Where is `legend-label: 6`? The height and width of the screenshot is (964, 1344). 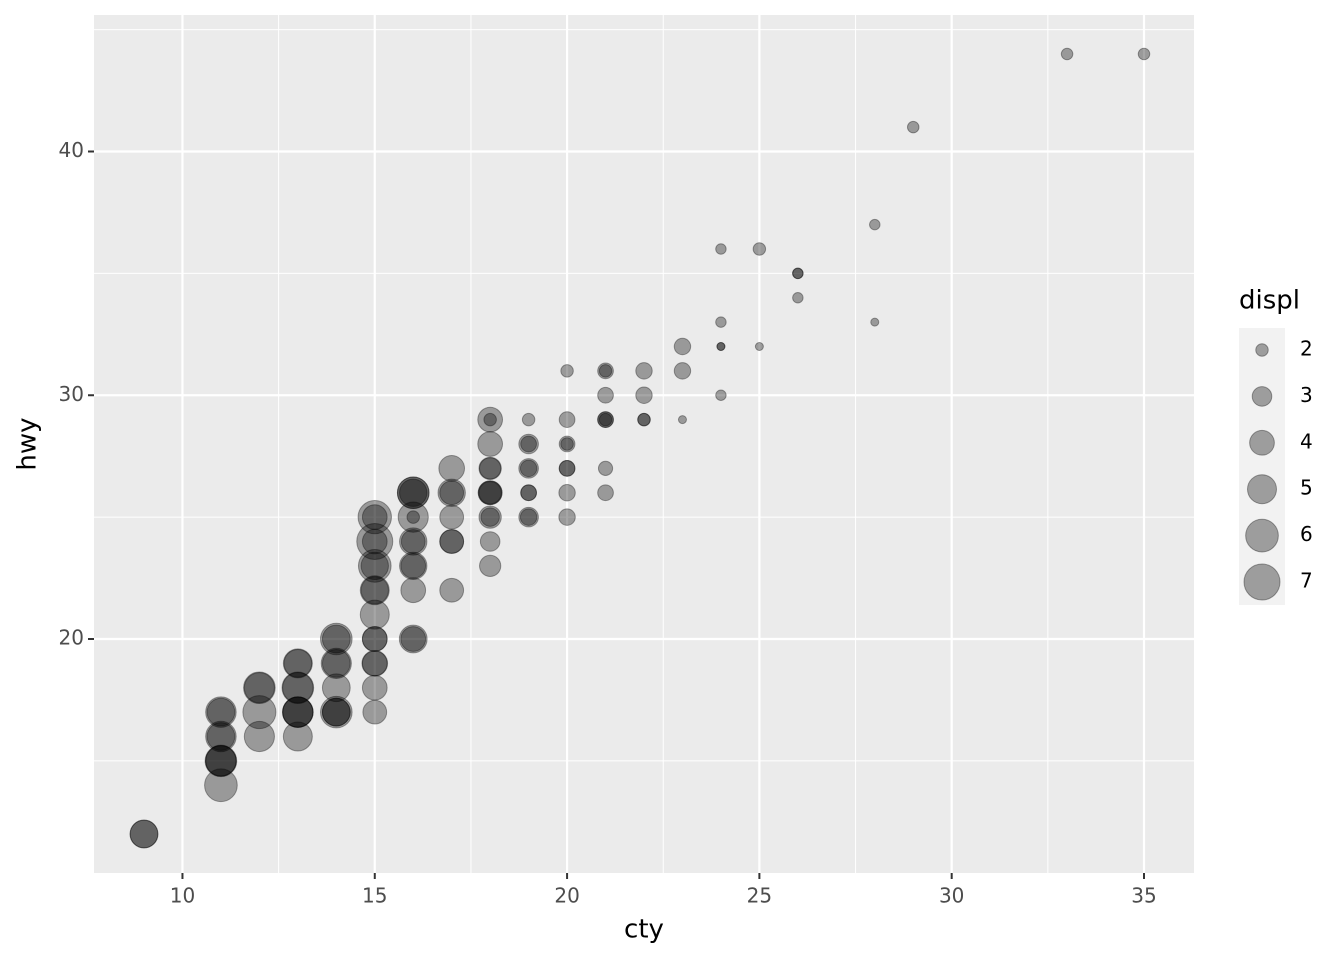
legend-label: 6 is located at coordinates (1306, 534).